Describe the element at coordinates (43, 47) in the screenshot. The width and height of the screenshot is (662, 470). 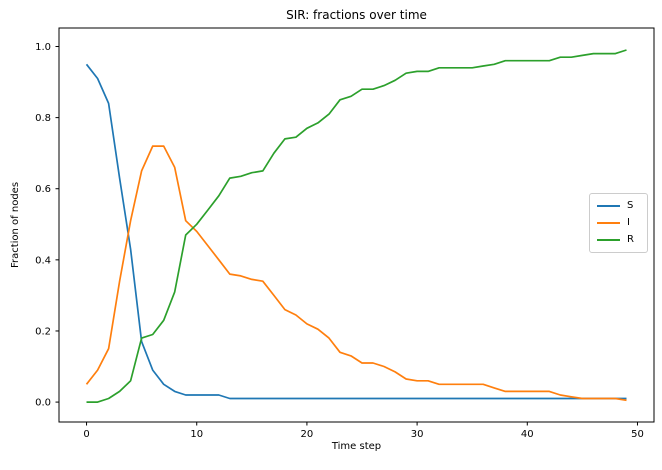
I see `y-tick-label: 1.0` at that location.